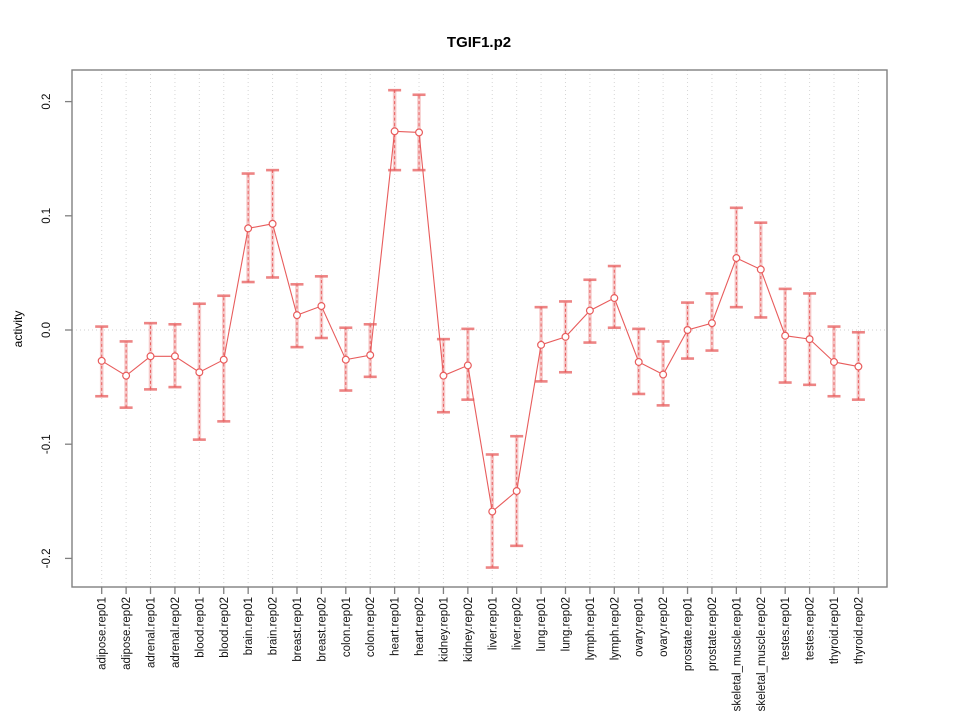 The image size is (960, 720). I want to click on y-tick-label: 0.1, so click(47, 216).